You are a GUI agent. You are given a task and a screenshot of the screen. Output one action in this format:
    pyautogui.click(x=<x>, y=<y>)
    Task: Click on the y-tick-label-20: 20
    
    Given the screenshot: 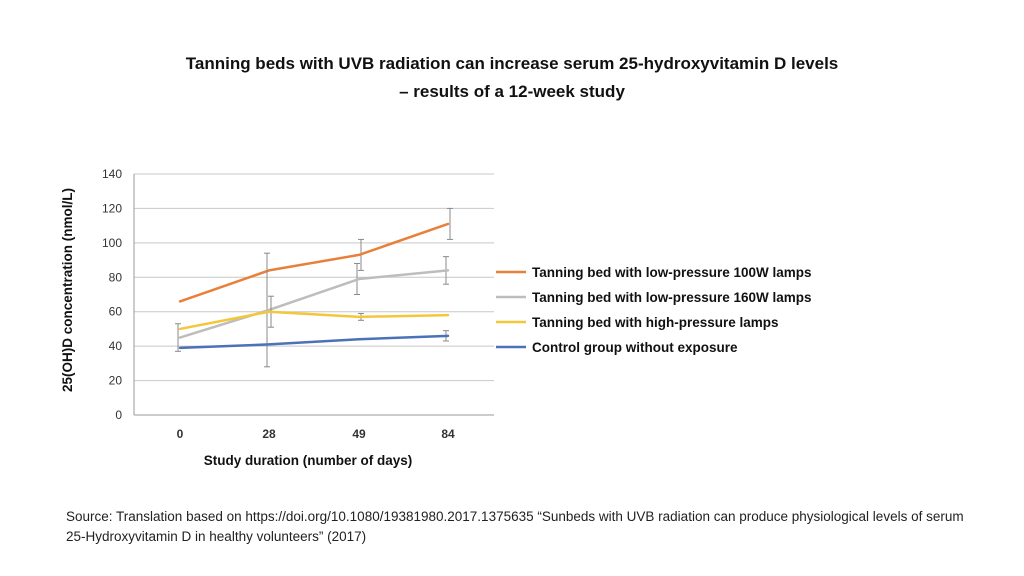 What is the action you would take?
    pyautogui.click(x=116, y=381)
    